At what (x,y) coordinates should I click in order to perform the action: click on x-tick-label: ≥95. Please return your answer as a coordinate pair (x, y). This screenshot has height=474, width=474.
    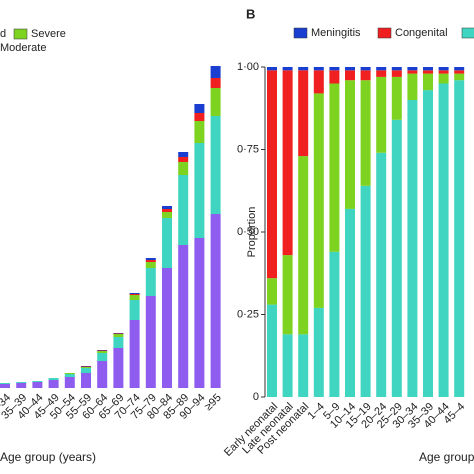
    Looking at the image, I should click on (212, 402).